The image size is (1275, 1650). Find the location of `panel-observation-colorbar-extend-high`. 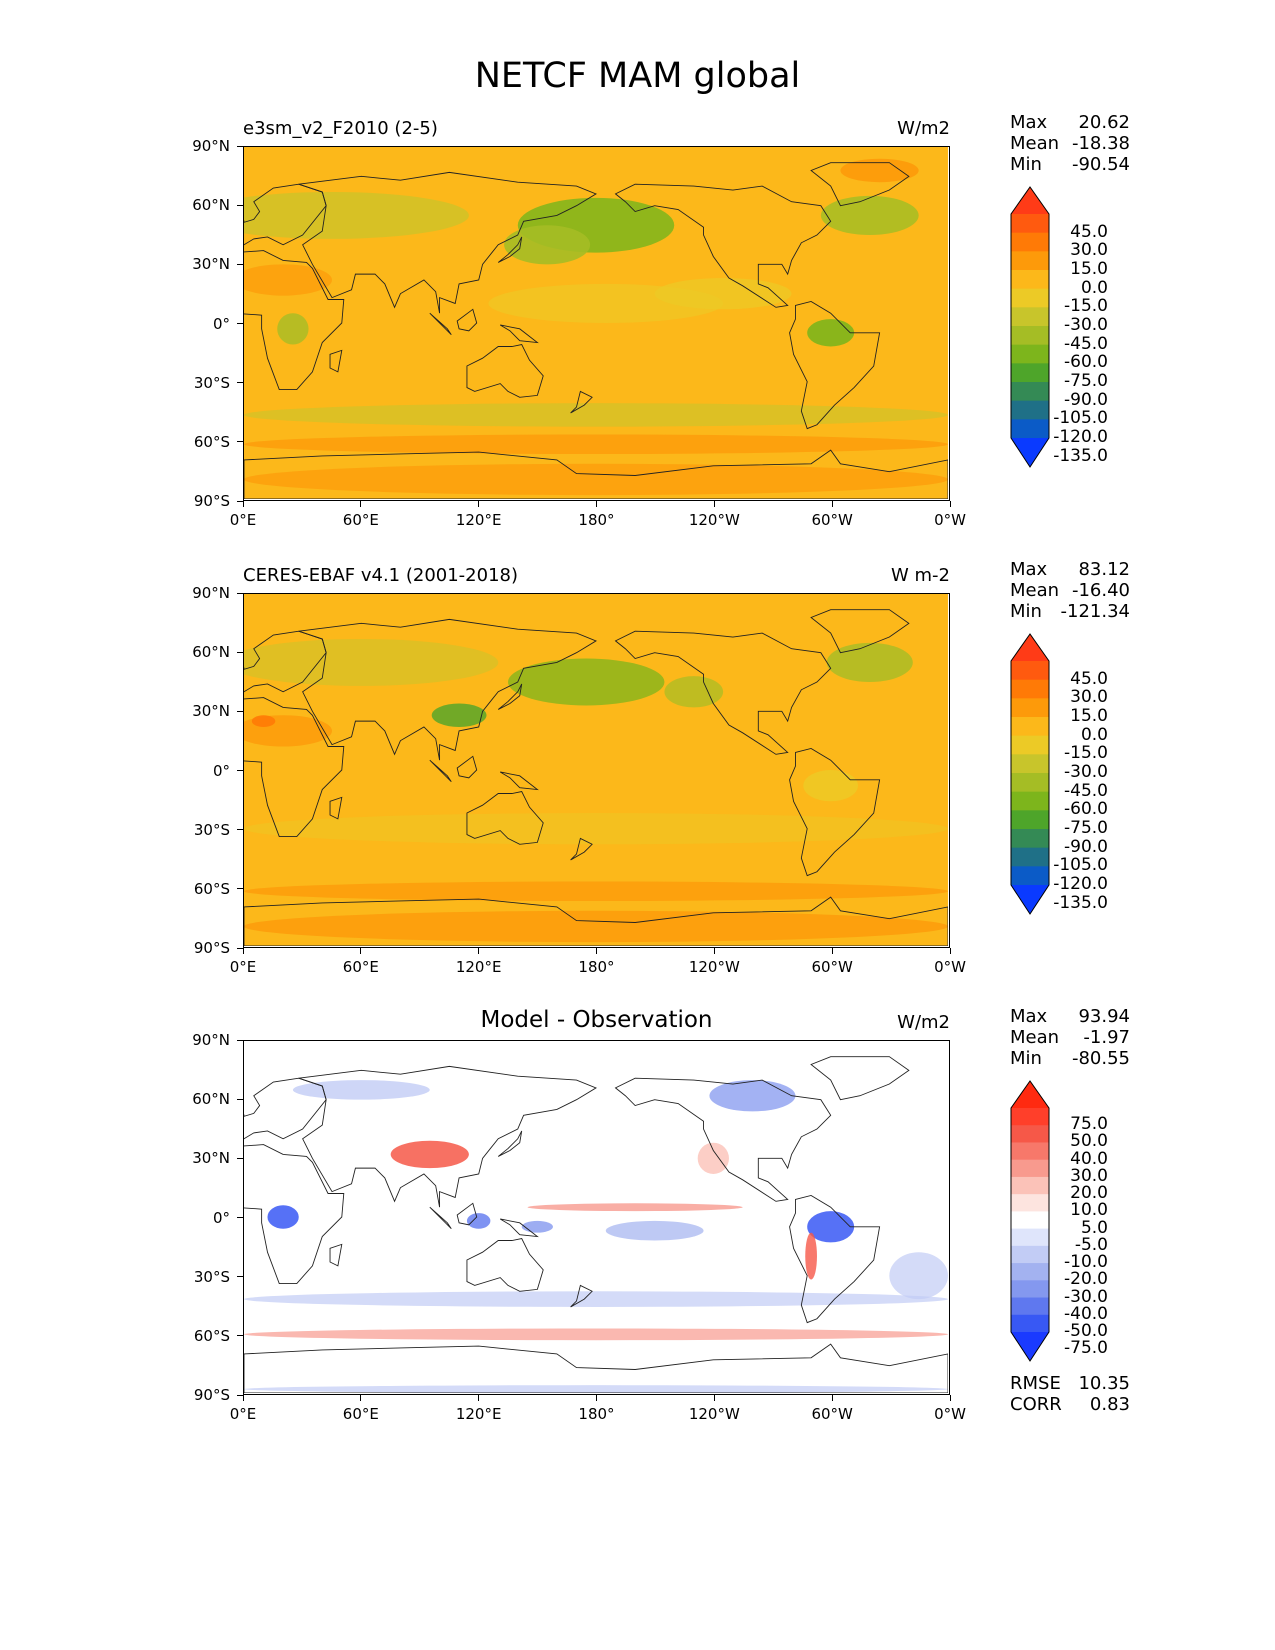

panel-observation-colorbar-extend-high is located at coordinates (1030, 647).